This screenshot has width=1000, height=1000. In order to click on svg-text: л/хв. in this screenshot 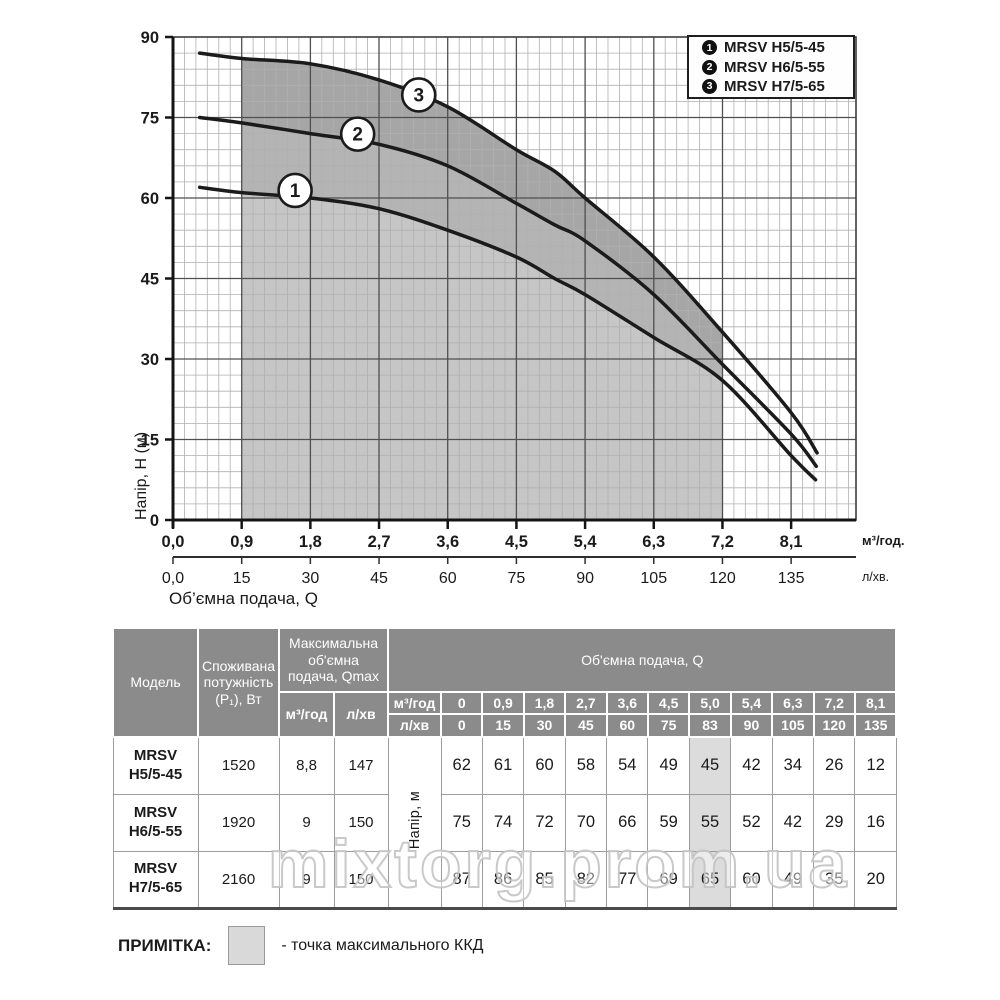, I will do `click(875, 577)`.